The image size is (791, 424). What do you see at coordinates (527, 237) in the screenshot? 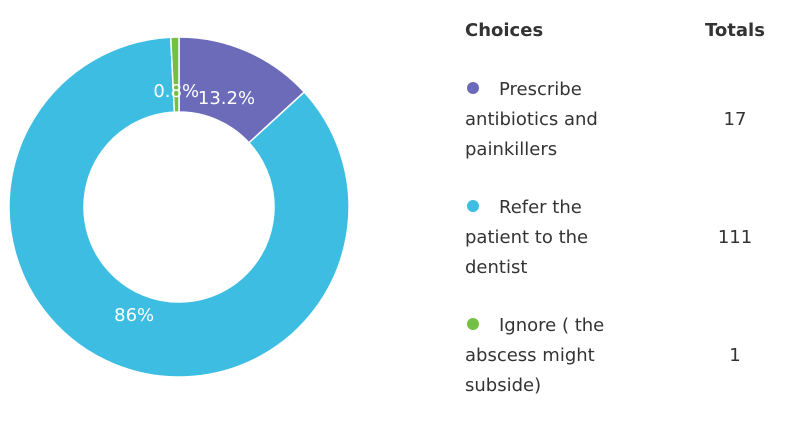
I see `choice-label: Refer the patient to the dentist` at bounding box center [527, 237].